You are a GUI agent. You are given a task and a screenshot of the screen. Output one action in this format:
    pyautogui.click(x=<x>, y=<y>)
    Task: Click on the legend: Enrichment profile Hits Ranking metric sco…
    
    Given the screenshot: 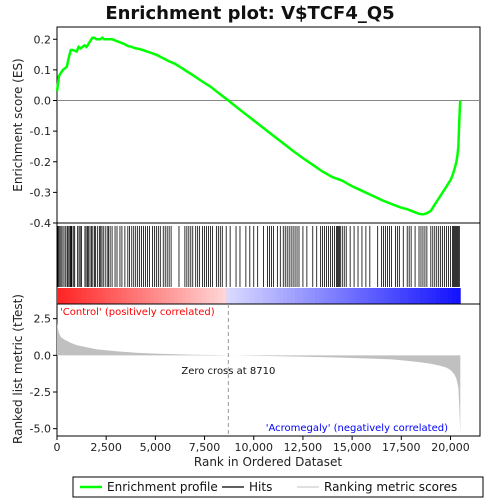 What is the action you would take?
    pyautogui.click(x=278, y=487)
    